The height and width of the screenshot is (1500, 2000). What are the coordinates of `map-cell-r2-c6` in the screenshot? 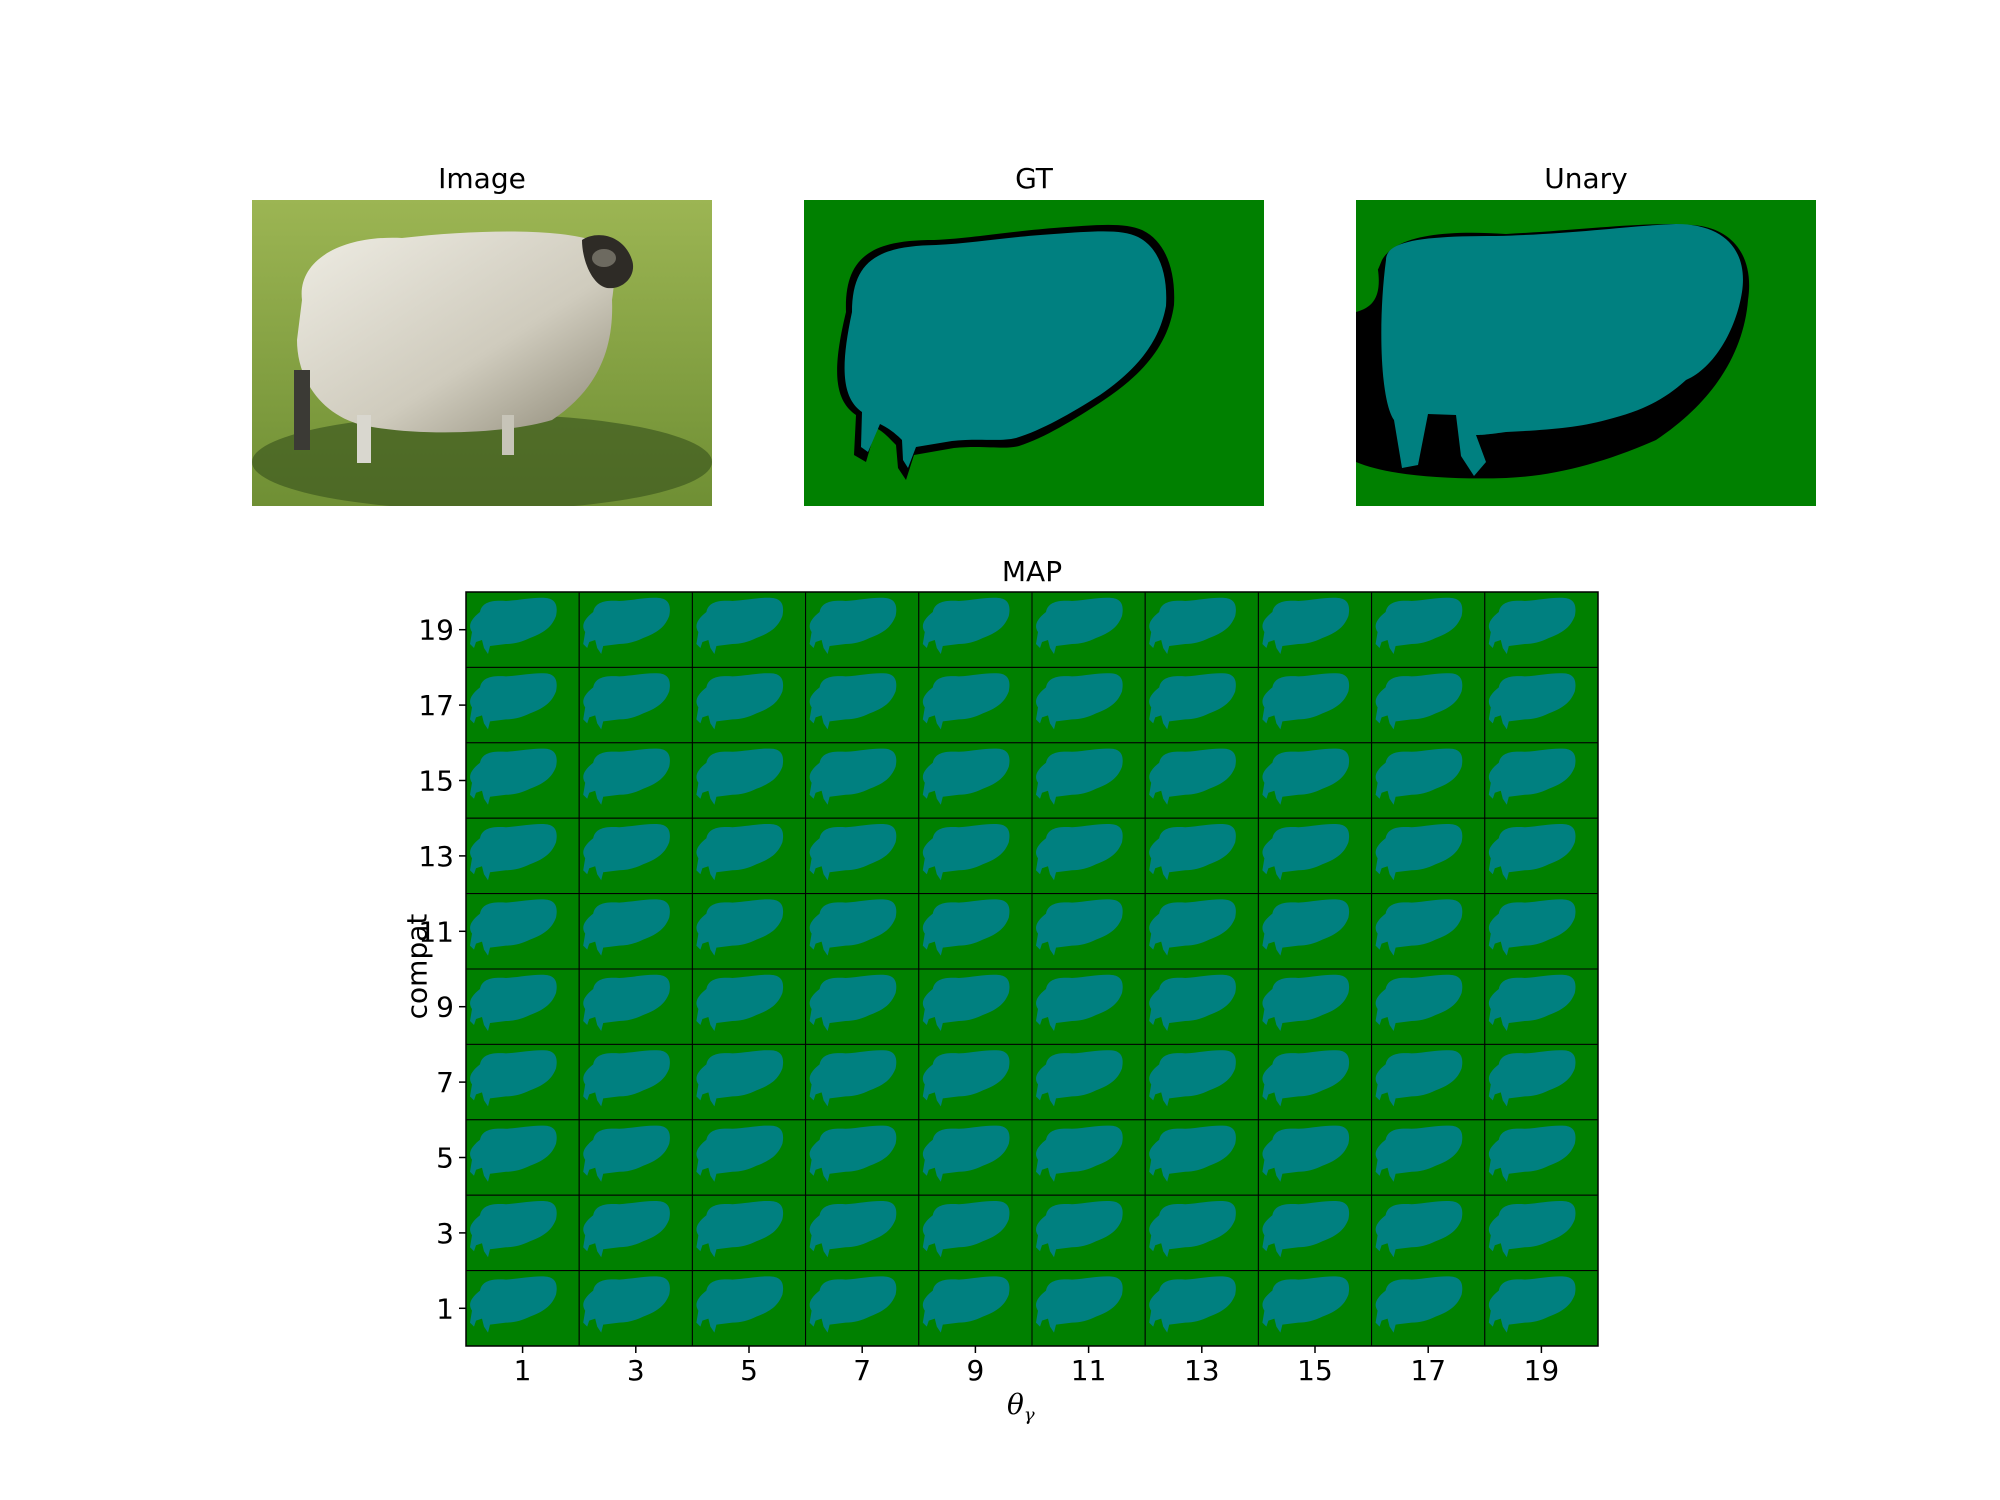 It's located at (1201, 780).